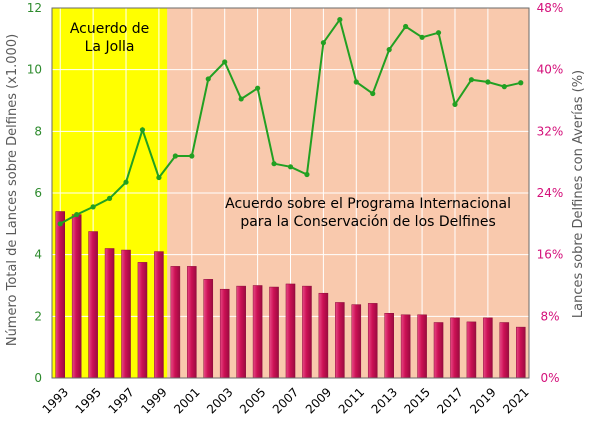  What do you see at coordinates (351, 400) in the screenshot?
I see `x-tick-label: 2011` at bounding box center [351, 400].